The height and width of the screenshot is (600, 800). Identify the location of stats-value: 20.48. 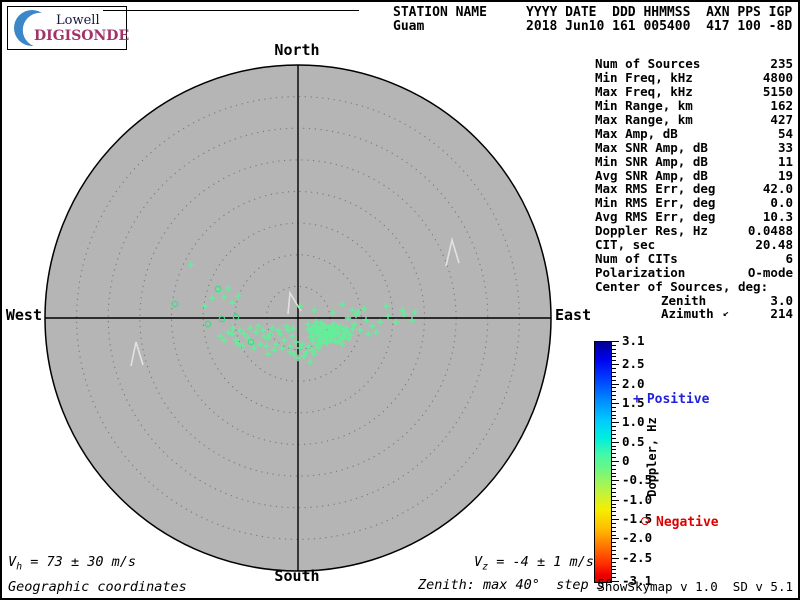
(774, 245).